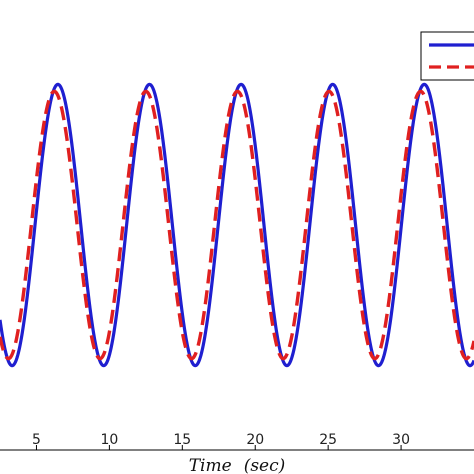 The image size is (474, 474). What do you see at coordinates (237, 465) in the screenshot?
I see `x-axis-label: Time (sec)` at bounding box center [237, 465].